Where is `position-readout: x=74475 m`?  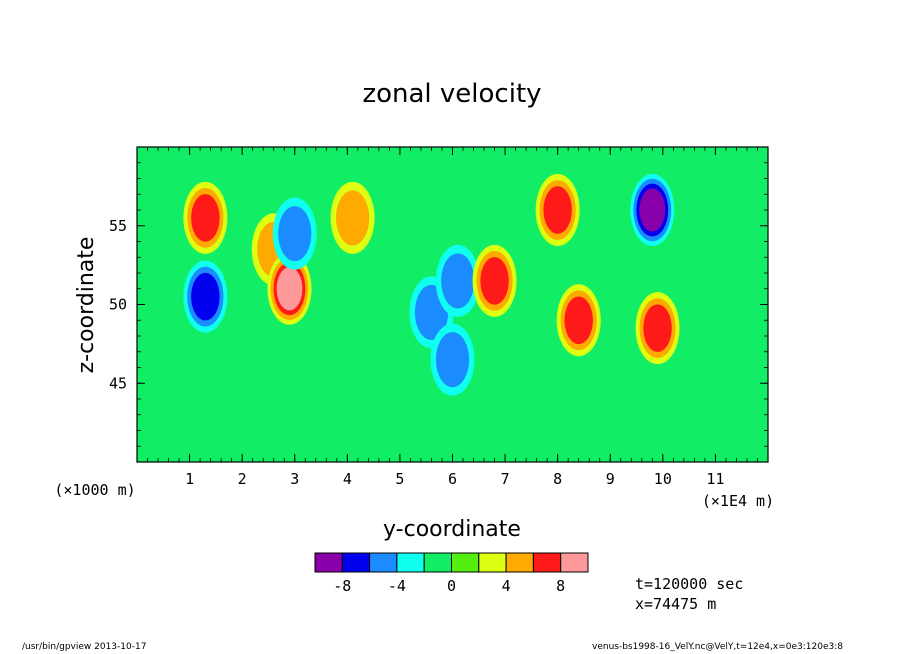
position-readout: x=74475 m is located at coordinates (676, 604).